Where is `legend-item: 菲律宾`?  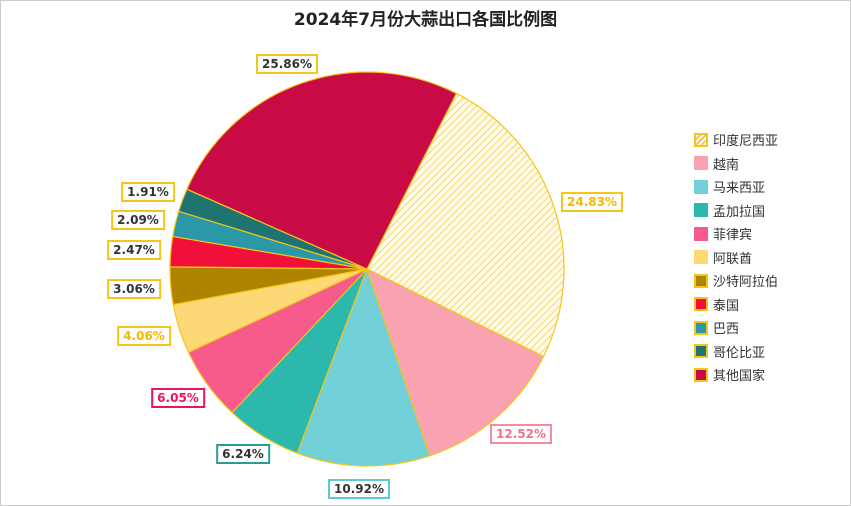
legend-item: 菲律宾 is located at coordinates (736, 234).